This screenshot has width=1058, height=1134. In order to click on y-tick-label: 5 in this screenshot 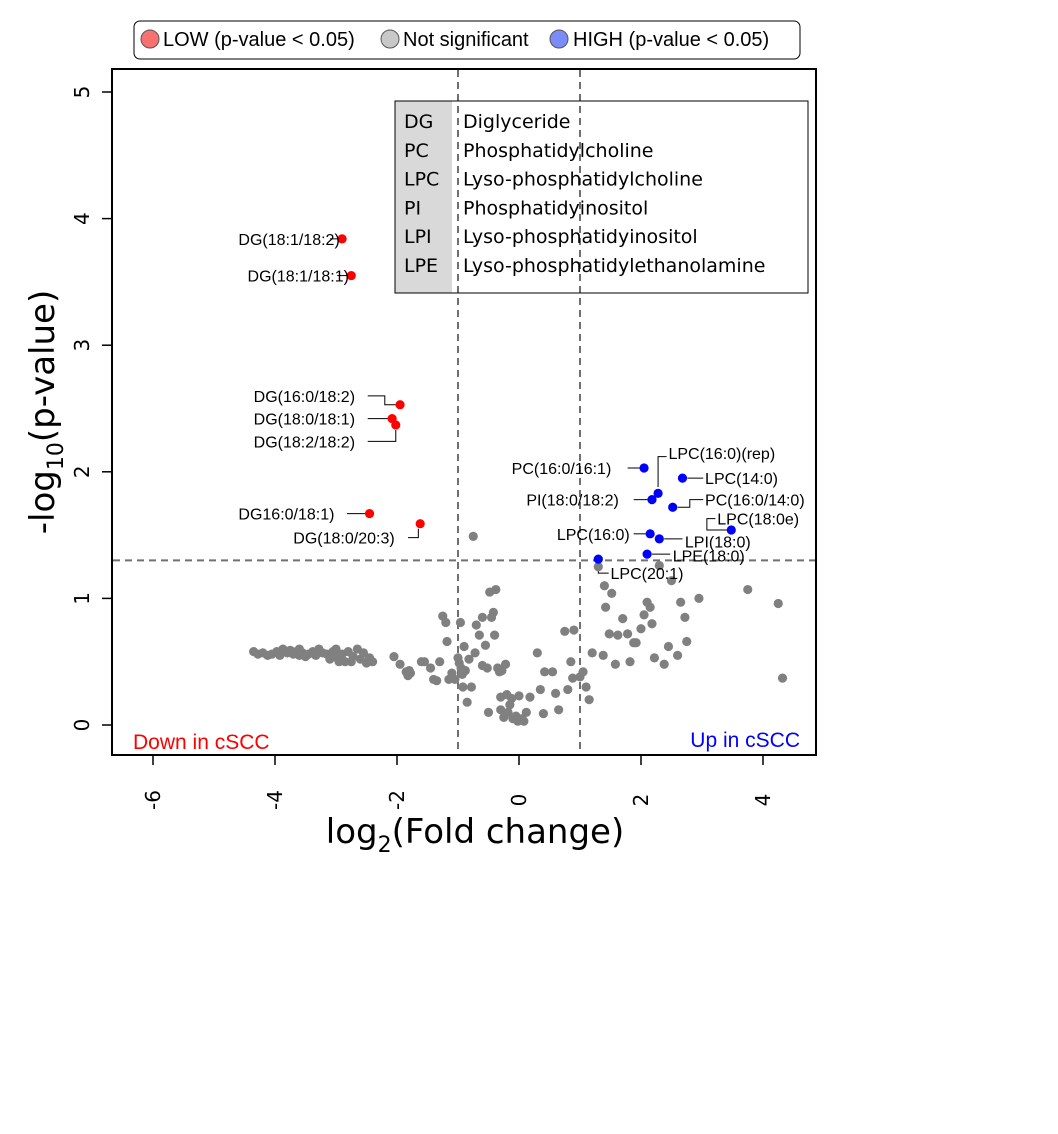, I will do `click(82, 92)`.